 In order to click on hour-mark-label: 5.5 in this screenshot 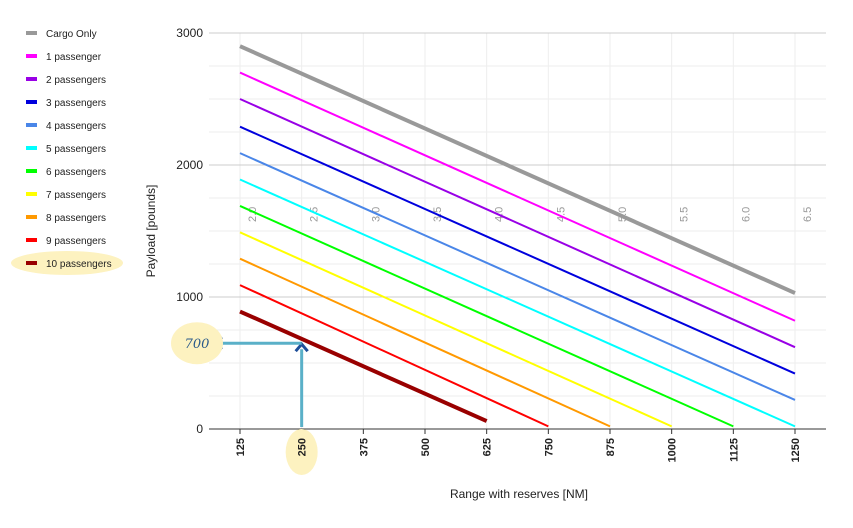, I will do `click(685, 214)`.